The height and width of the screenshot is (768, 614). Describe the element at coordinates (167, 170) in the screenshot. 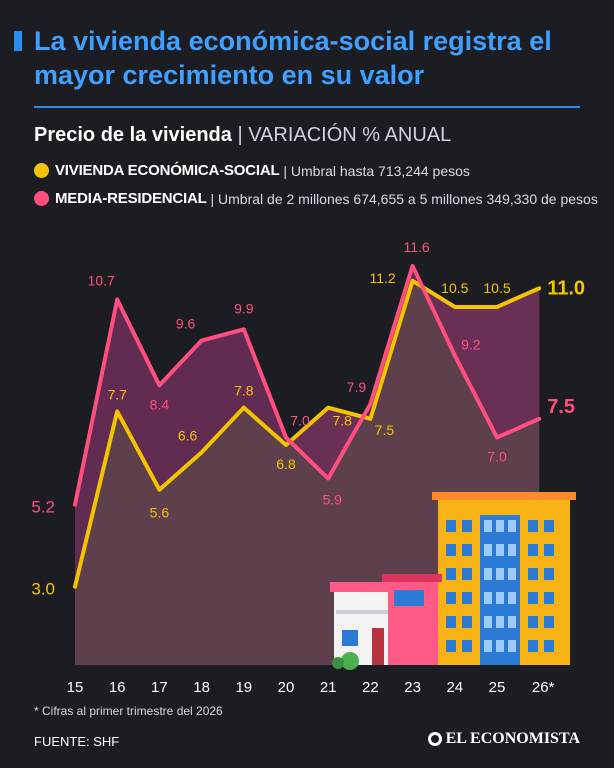

I see `legend-label-economica: VIVIENDA ECONÓMICA-SOCIAL` at that location.